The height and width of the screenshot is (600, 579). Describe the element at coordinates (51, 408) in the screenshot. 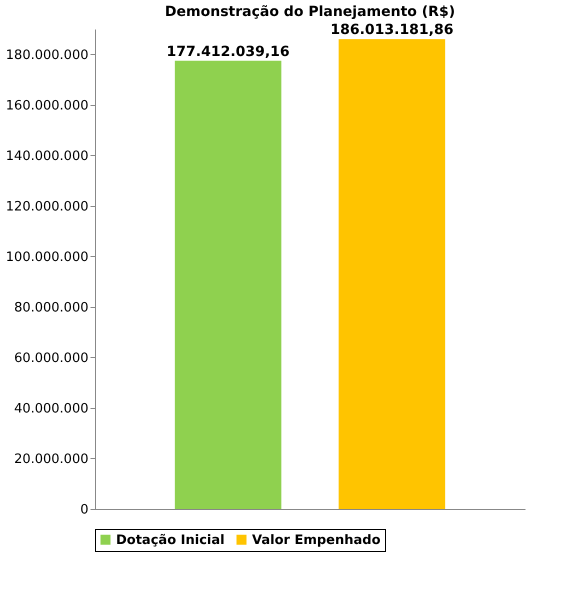

I see `y-tick-label: 40.000.000` at that location.